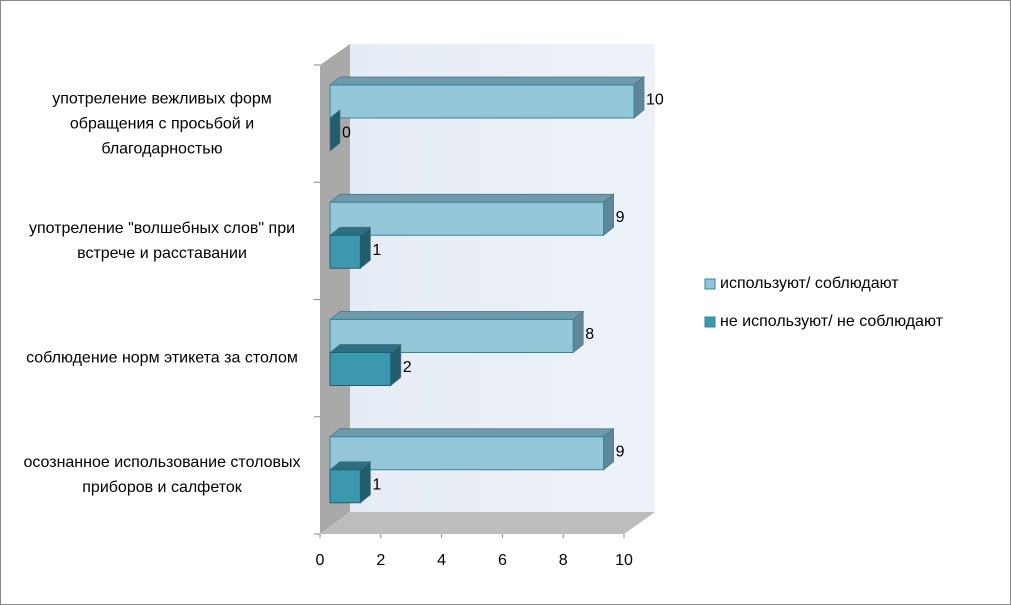  I want to click on x-tick-label: 8, so click(563, 560).